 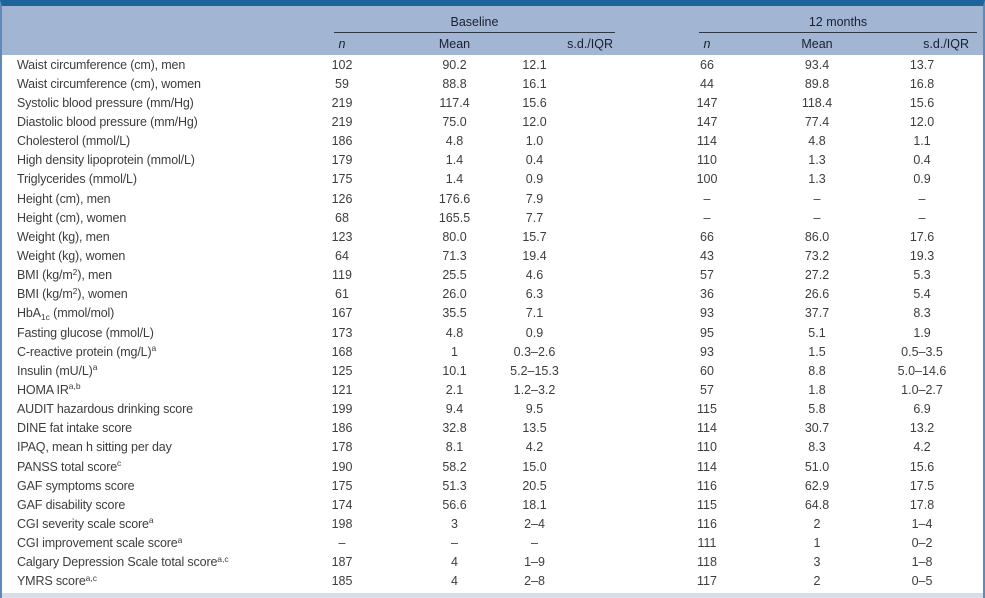 What do you see at coordinates (707, 581) in the screenshot?
I see `m12-n-value: 117` at bounding box center [707, 581].